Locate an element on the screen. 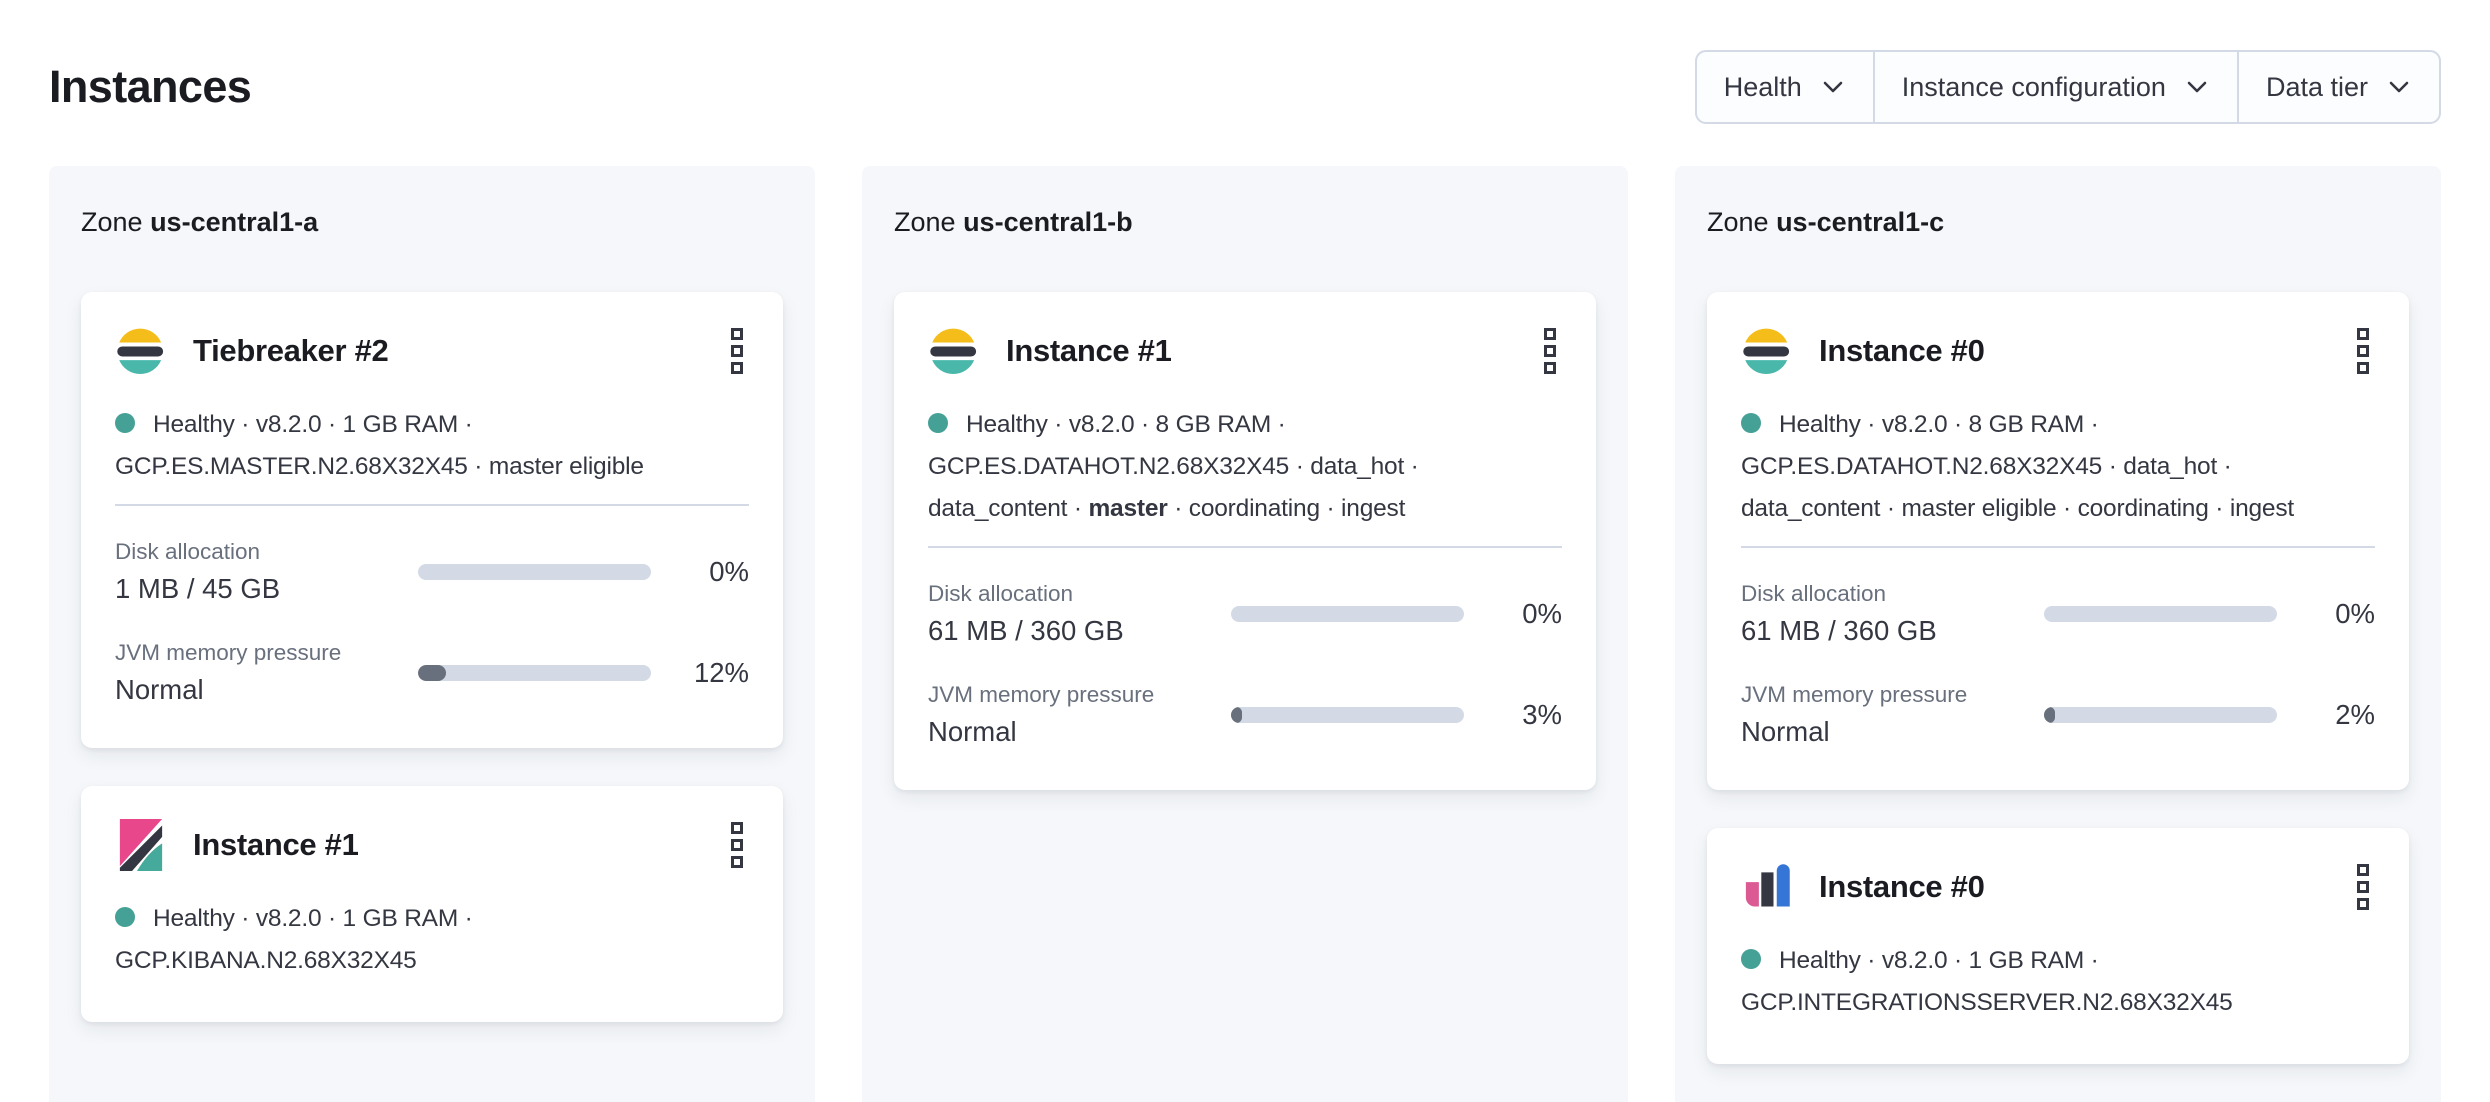 The width and height of the screenshot is (2490, 1102). disk-allocation-row: Disk allocation 1 MB / 45 GB 0% is located at coordinates (432, 571).